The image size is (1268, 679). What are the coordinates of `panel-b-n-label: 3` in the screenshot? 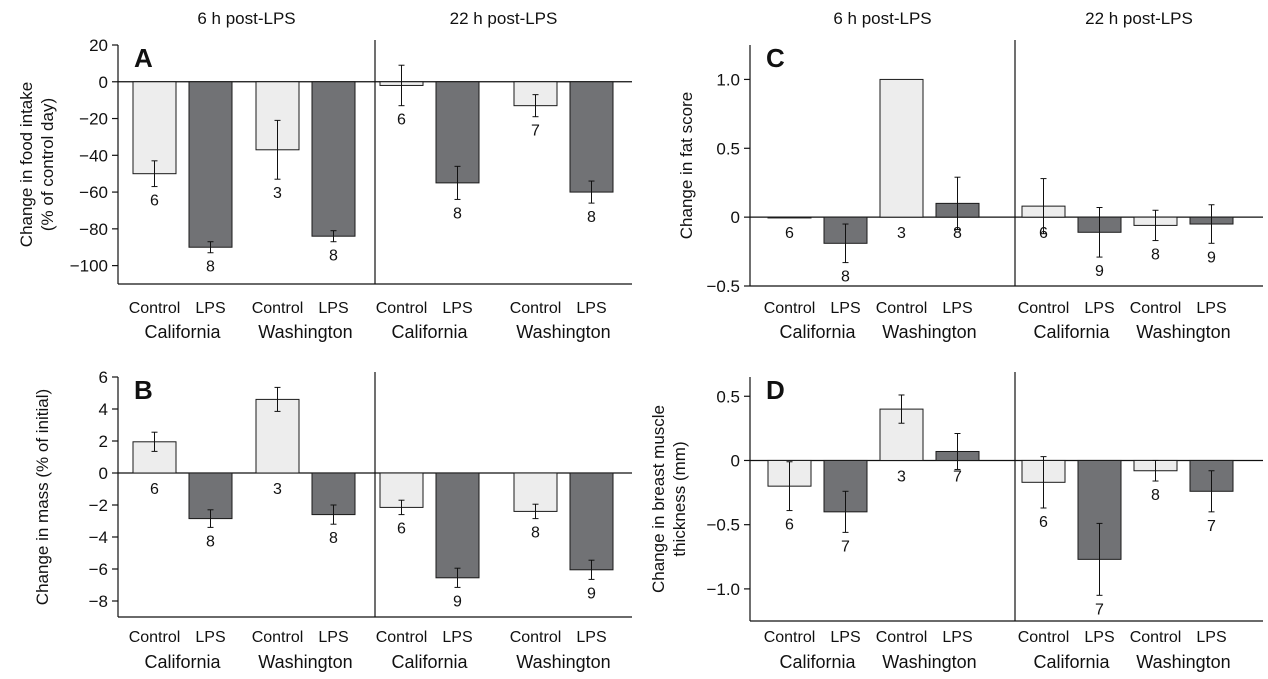 It's located at (277, 489).